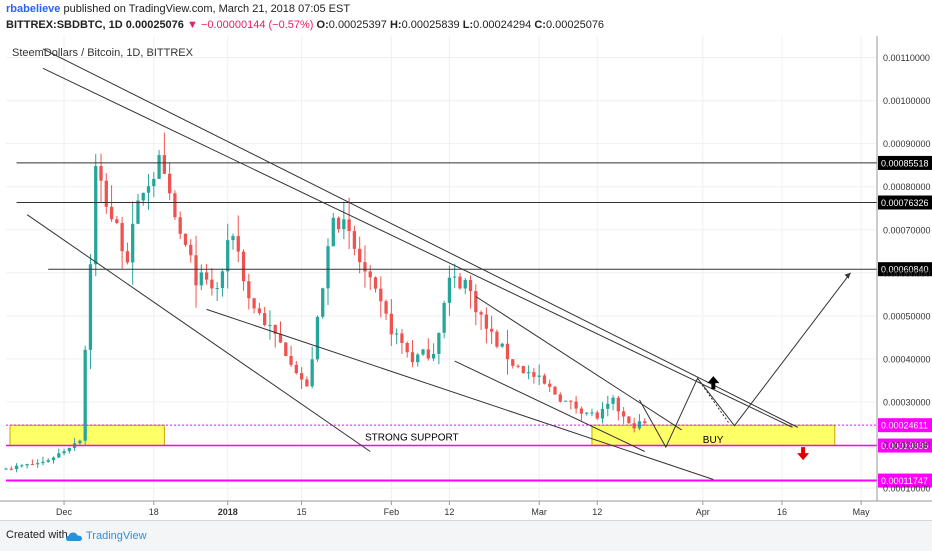 The width and height of the screenshot is (932, 551). Describe the element at coordinates (907, 230) in the screenshot. I see `price-tick-label: 0.00070000` at that location.